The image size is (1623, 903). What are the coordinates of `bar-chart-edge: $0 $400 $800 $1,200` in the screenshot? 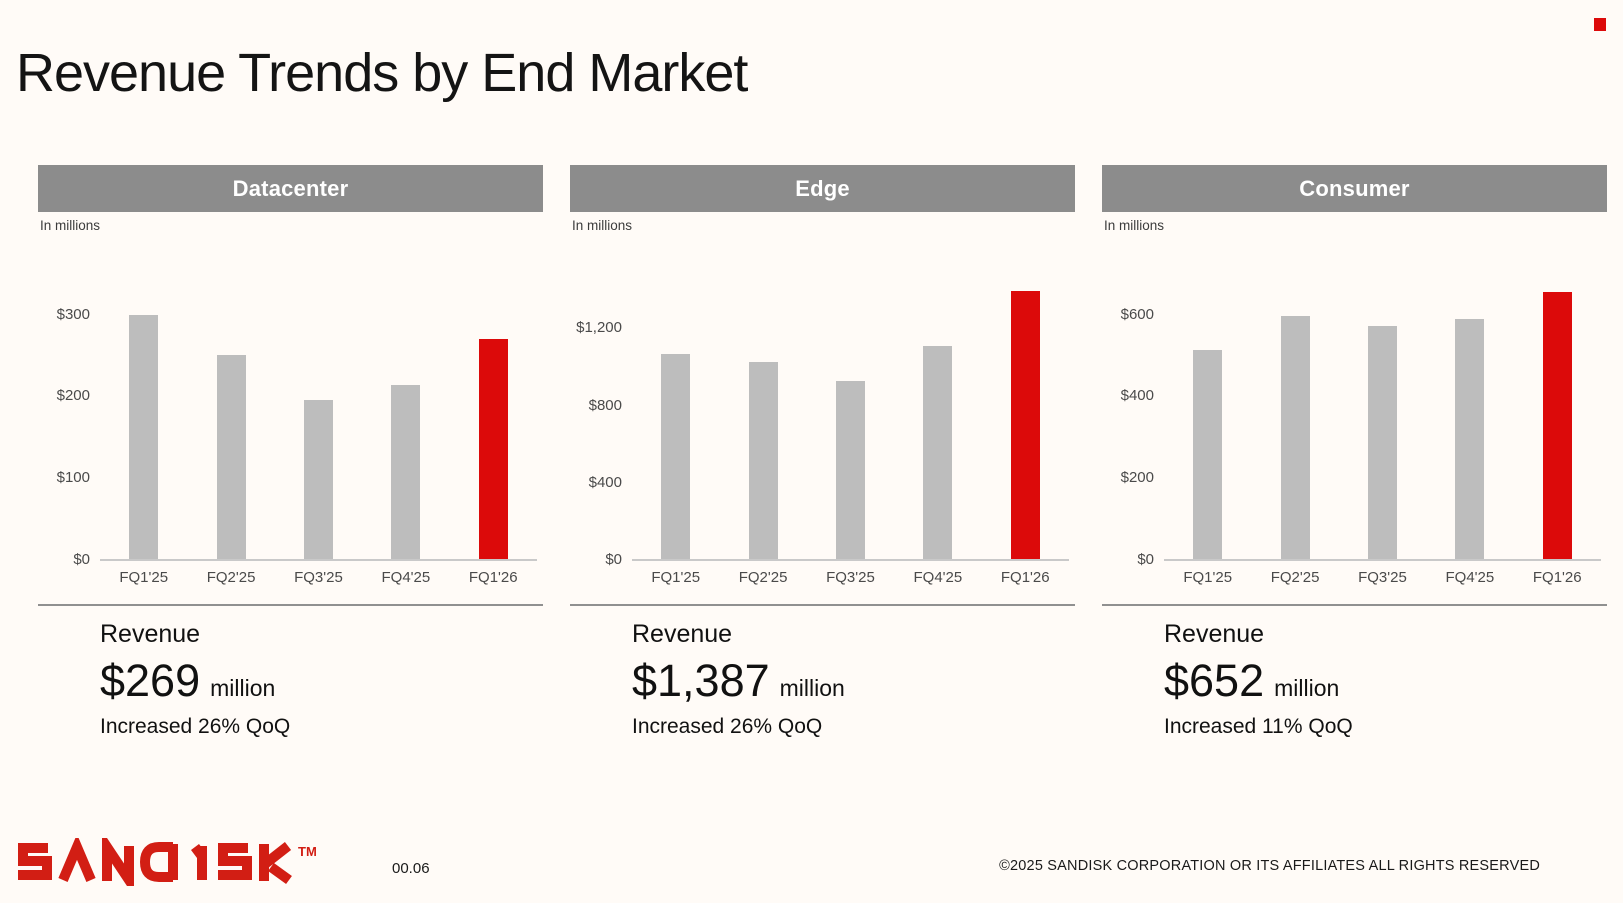 It's located at (822, 425).